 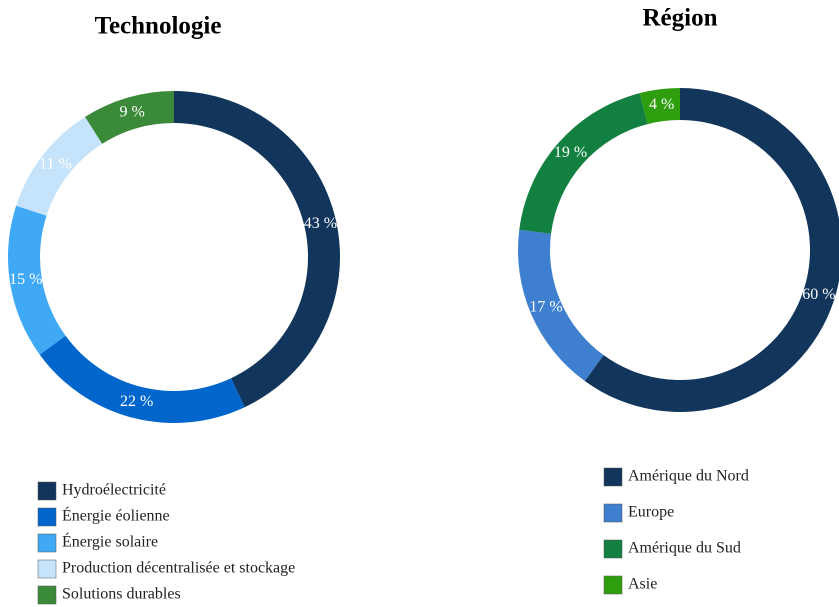 I want to click on legend-label: Production décentralisée et stockage, so click(x=178, y=568).